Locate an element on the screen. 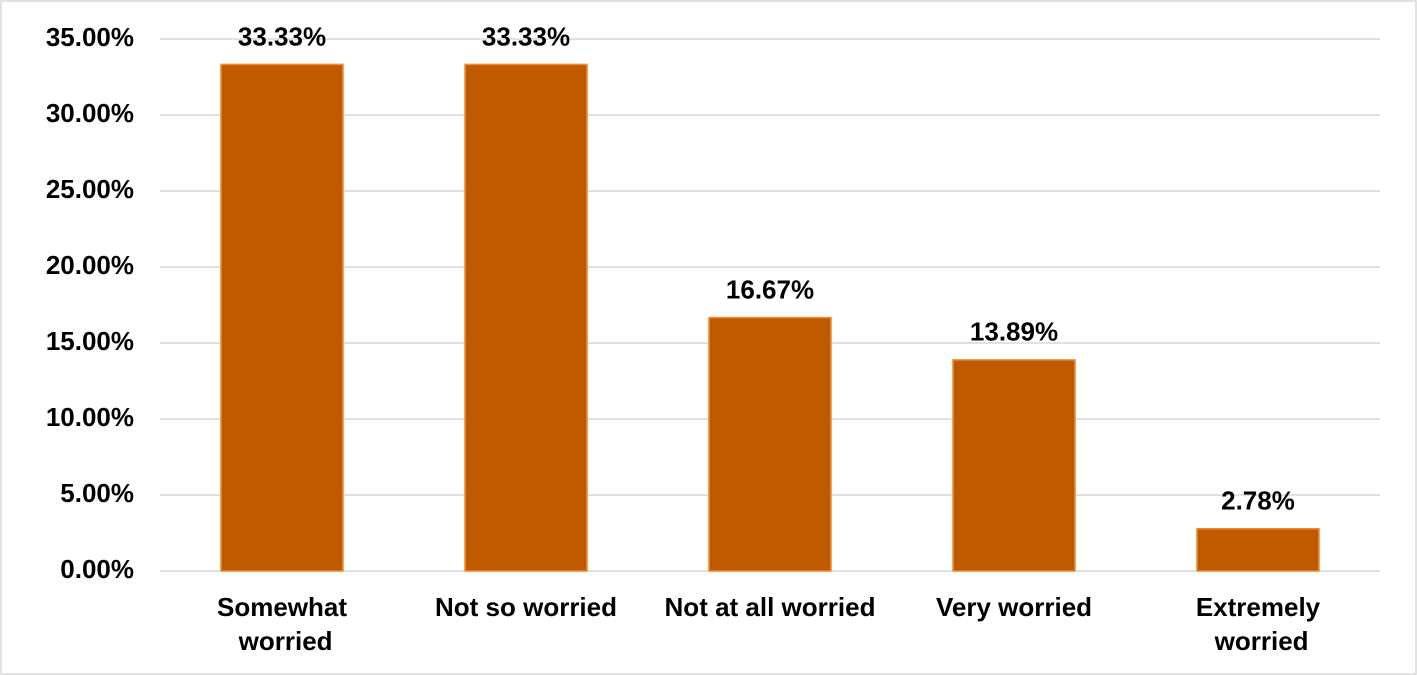 The height and width of the screenshot is (675, 1417). y-tick-label: 30.00% is located at coordinates (90, 113).